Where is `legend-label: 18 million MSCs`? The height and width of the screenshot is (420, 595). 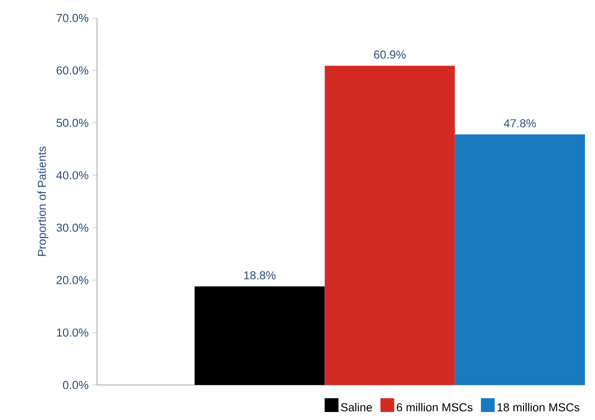 legend-label: 18 million MSCs is located at coordinates (539, 407).